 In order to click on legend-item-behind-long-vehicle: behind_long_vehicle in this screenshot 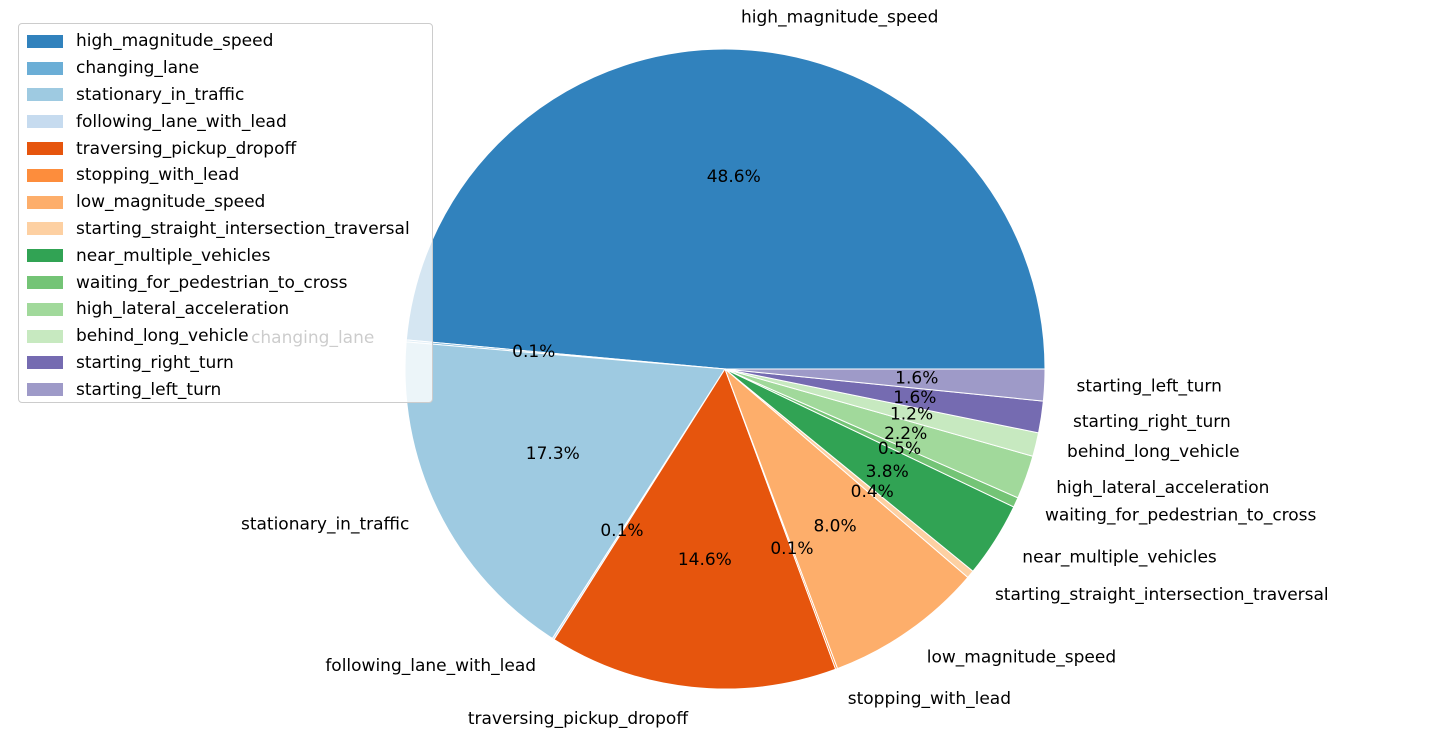, I will do `click(229, 336)`.